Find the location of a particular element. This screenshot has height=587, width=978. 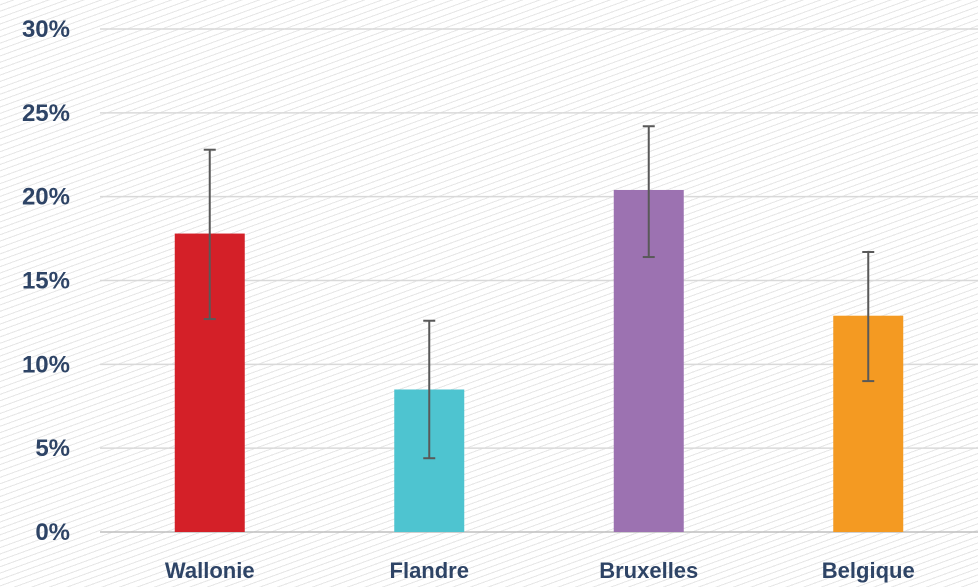

x-axis-labels: Wallonie Flandre Bruxelles Belgique is located at coordinates (540, 570).